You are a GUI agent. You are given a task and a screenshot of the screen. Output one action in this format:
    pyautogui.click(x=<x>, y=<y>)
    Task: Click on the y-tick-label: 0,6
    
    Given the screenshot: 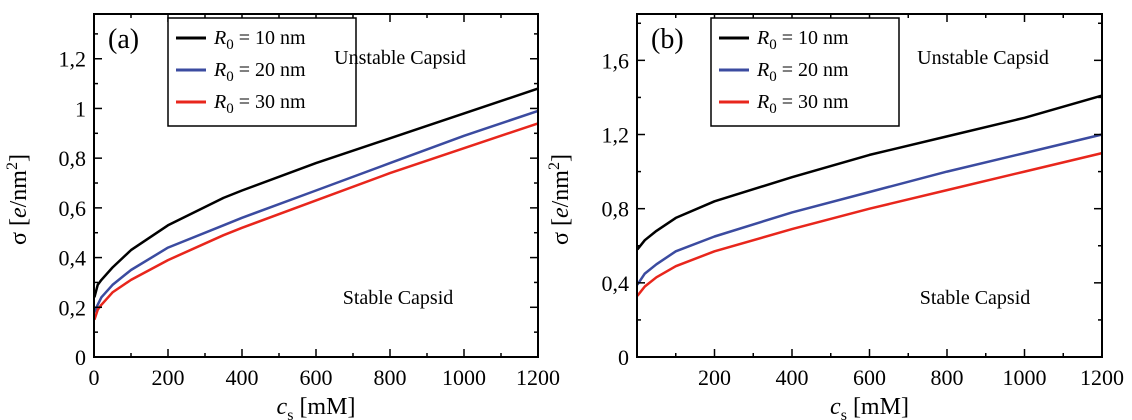 What is the action you would take?
    pyautogui.click(x=73, y=208)
    